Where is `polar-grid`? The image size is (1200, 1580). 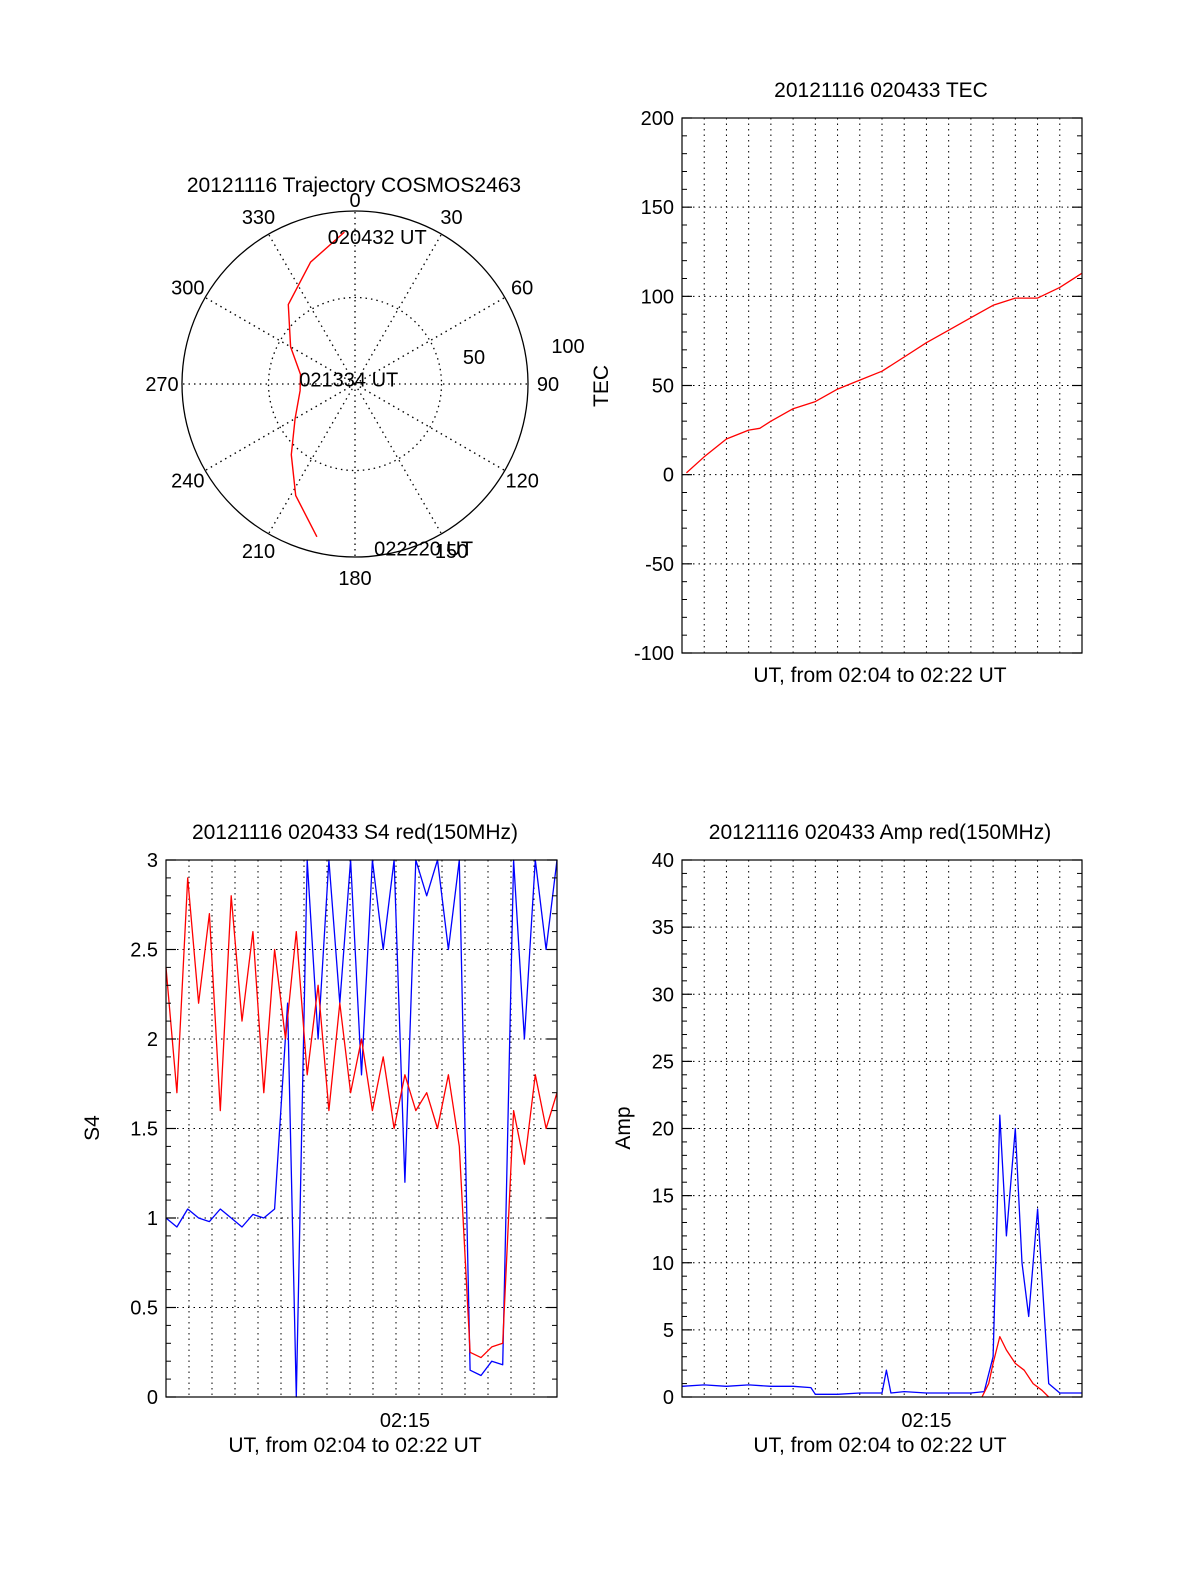
polar-grid is located at coordinates (355, 384).